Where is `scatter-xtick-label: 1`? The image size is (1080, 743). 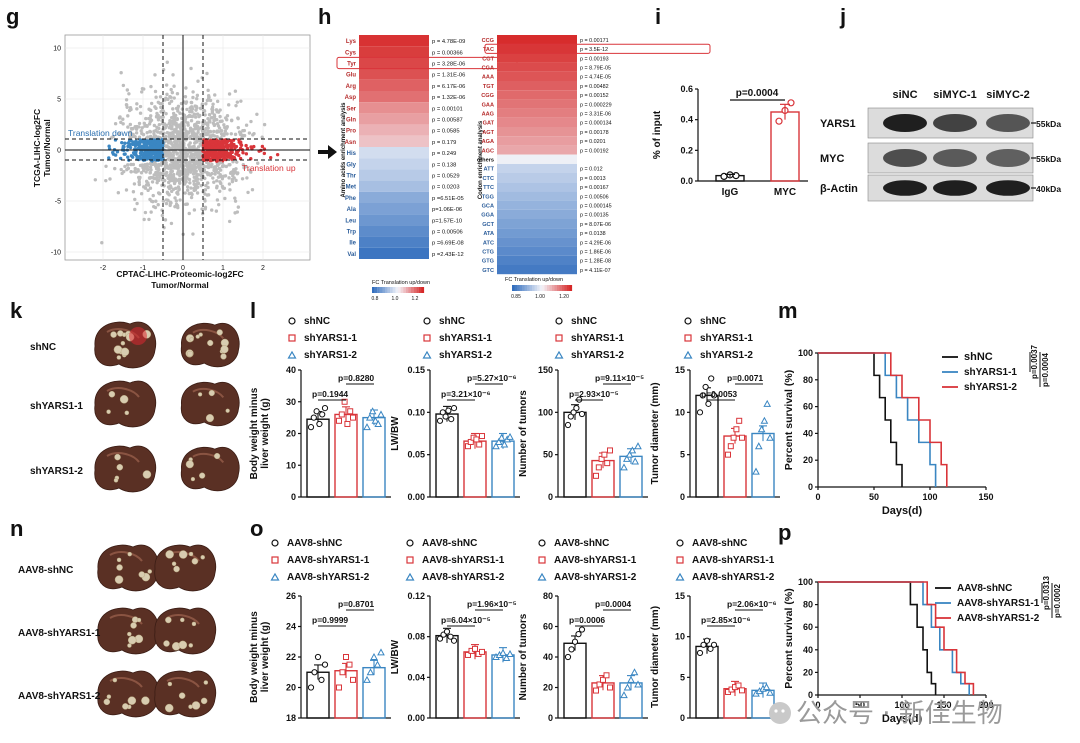
scatter-xtick-label: 1 is located at coordinates (223, 268).